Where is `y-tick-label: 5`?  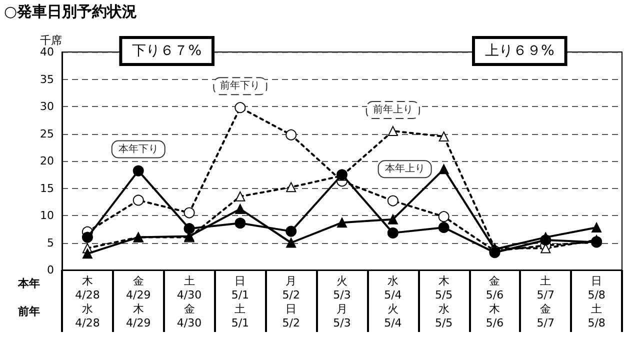
y-tick-label: 5 is located at coordinates (50, 243).